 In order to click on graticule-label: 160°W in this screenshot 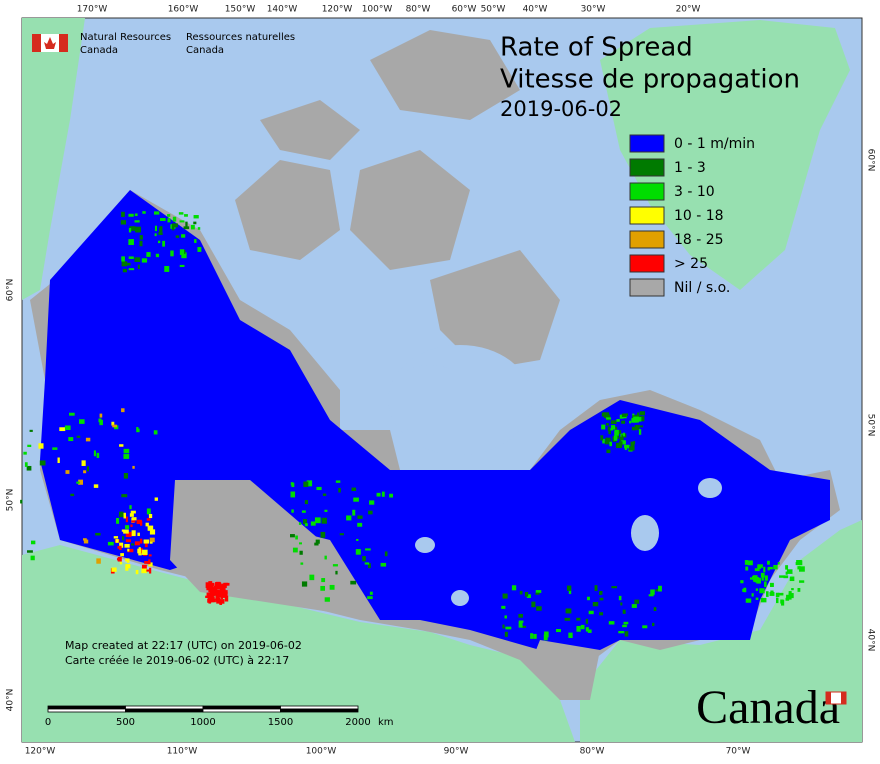, I will do `click(183, 10)`.